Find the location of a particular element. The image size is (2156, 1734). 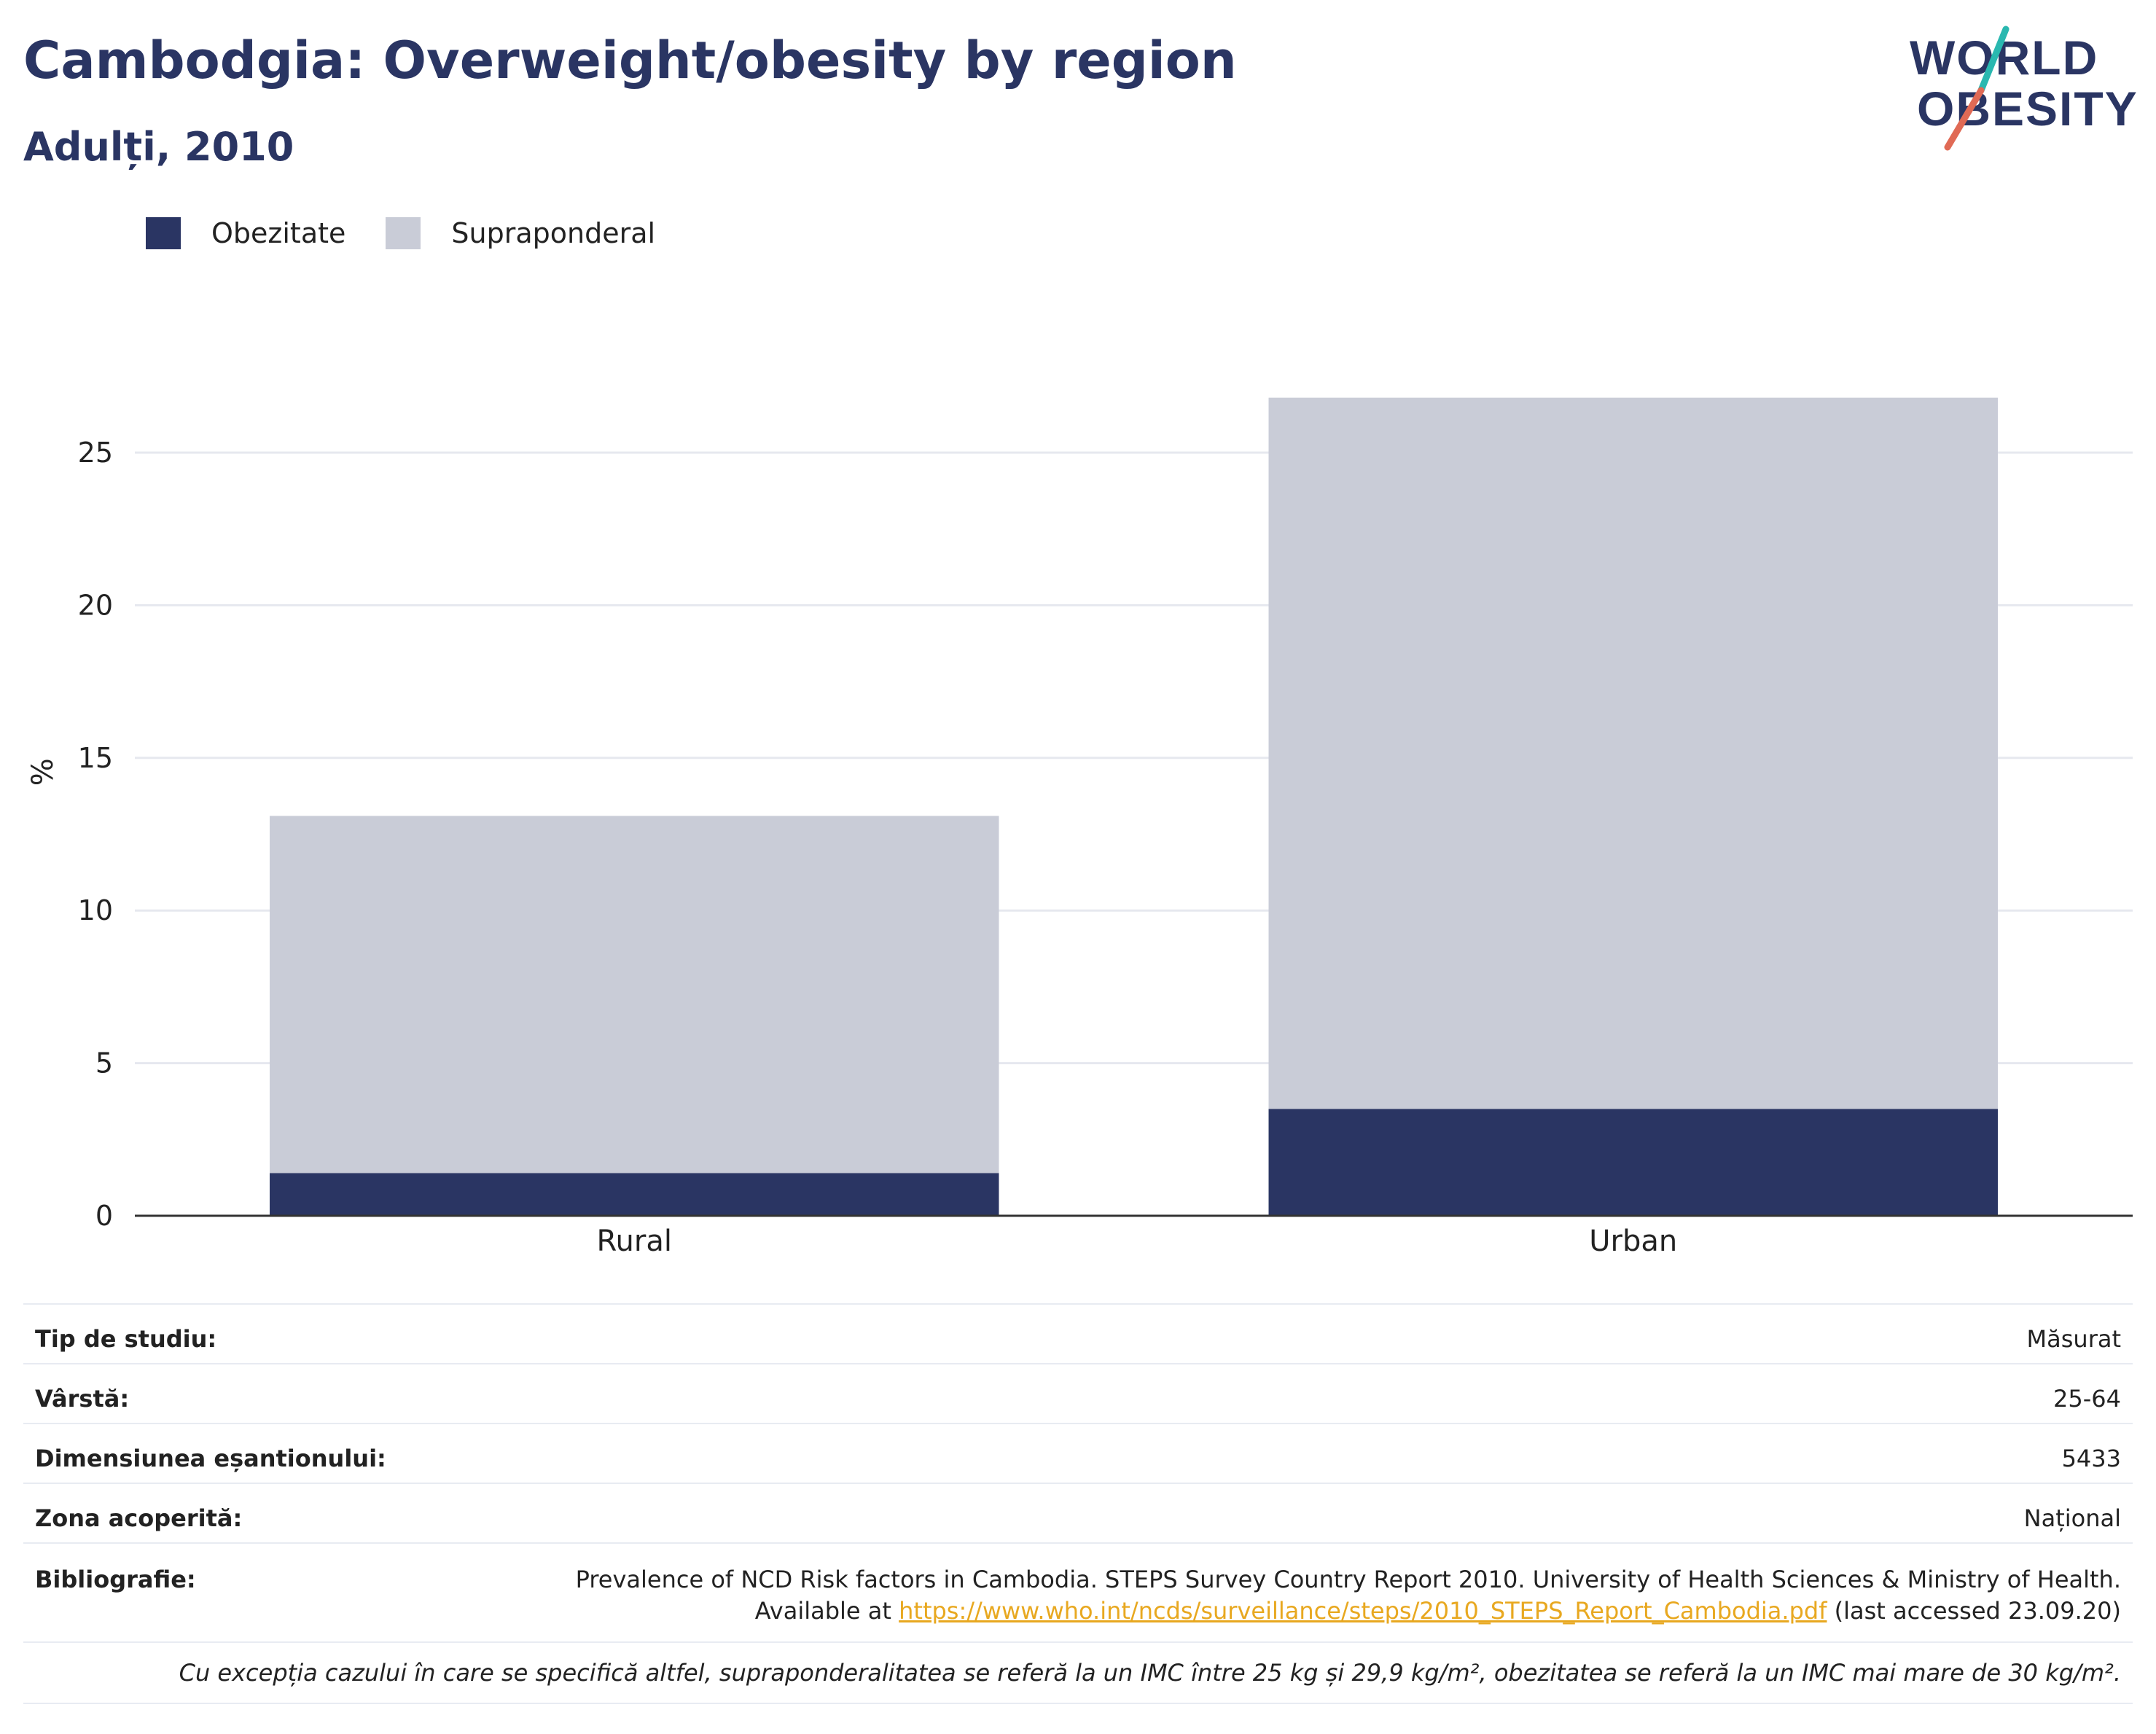

bibliography-suffix: (last accessed 23.09.20) is located at coordinates (1974, 1611).